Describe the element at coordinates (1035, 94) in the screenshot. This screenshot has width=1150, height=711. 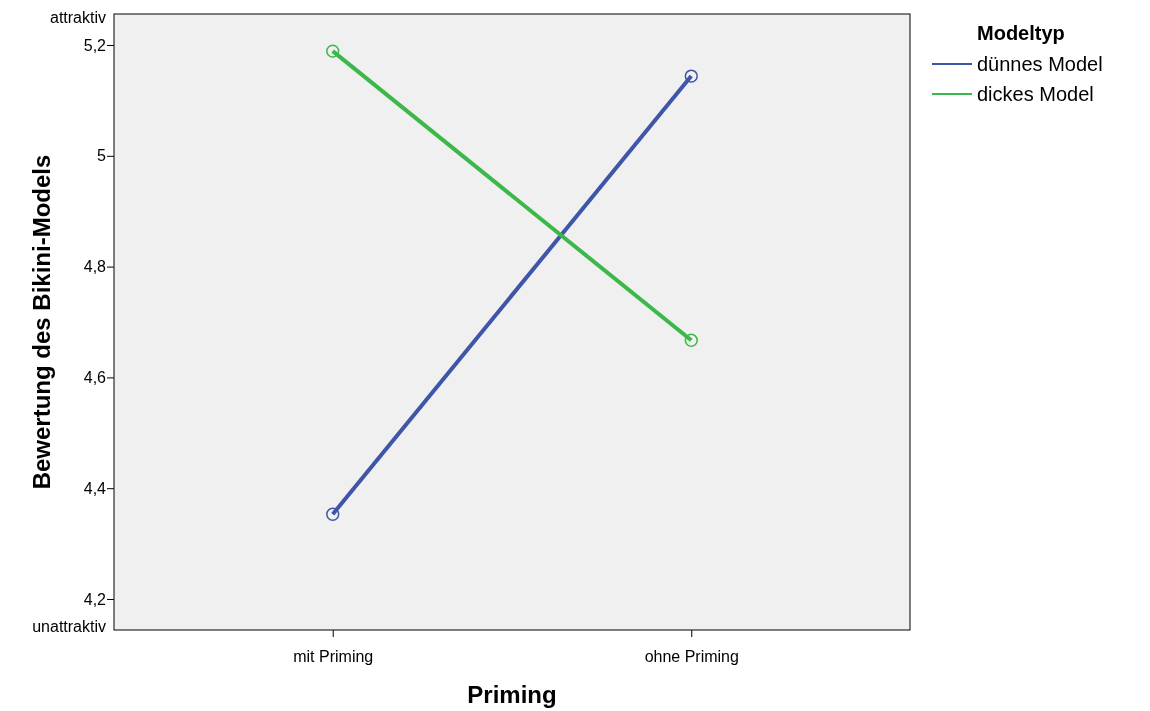
I see `legend-label: dickes Model` at that location.